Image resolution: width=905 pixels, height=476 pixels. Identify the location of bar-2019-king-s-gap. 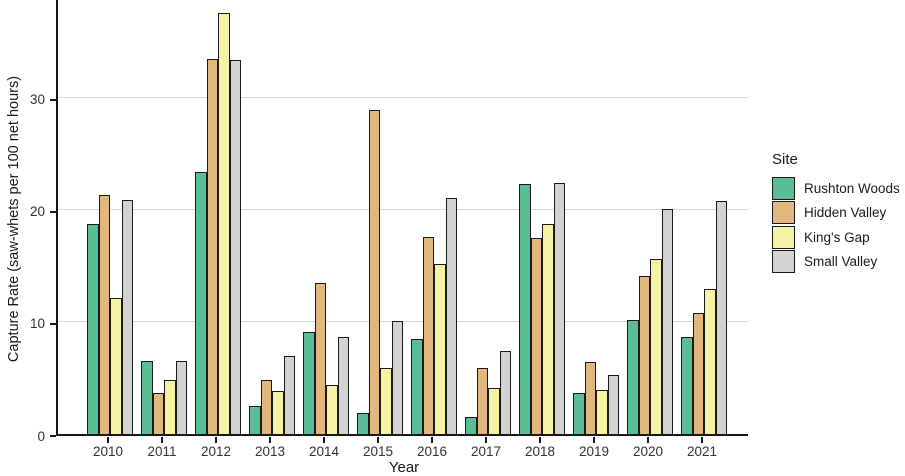
(602, 412).